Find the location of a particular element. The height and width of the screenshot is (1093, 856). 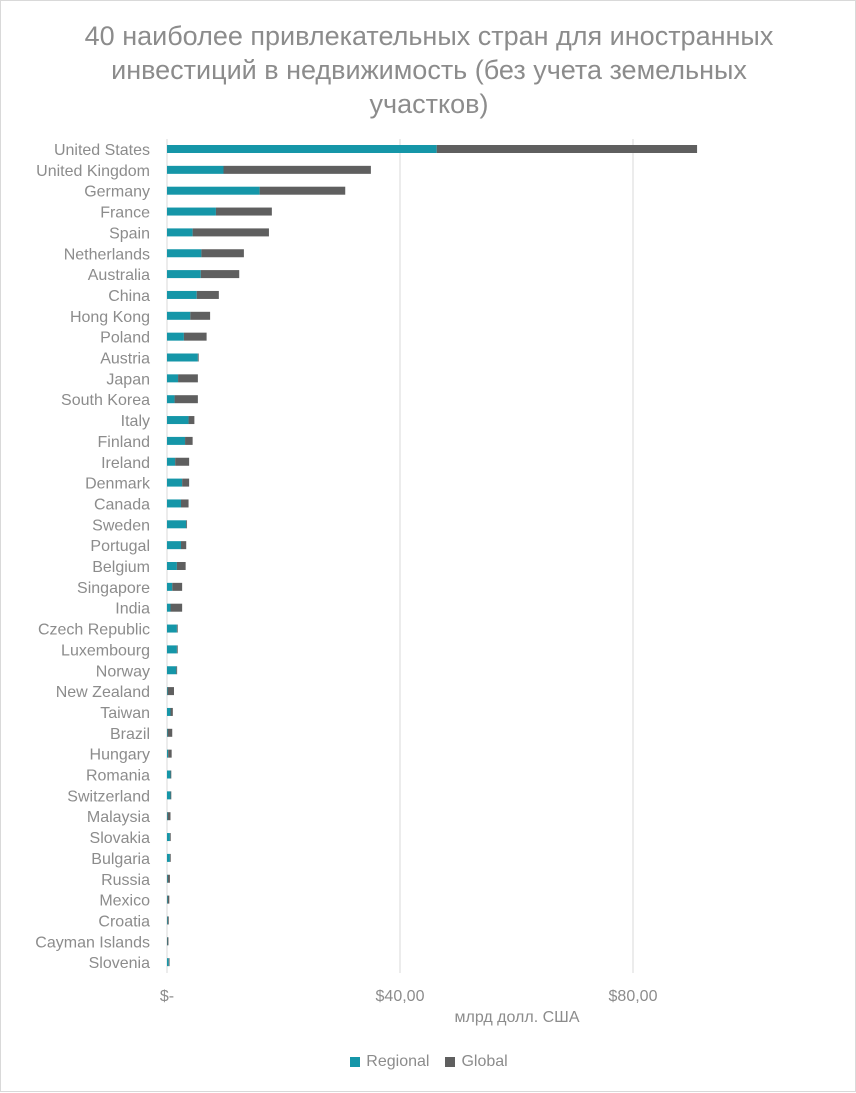

category-label: Italy is located at coordinates (135, 421).